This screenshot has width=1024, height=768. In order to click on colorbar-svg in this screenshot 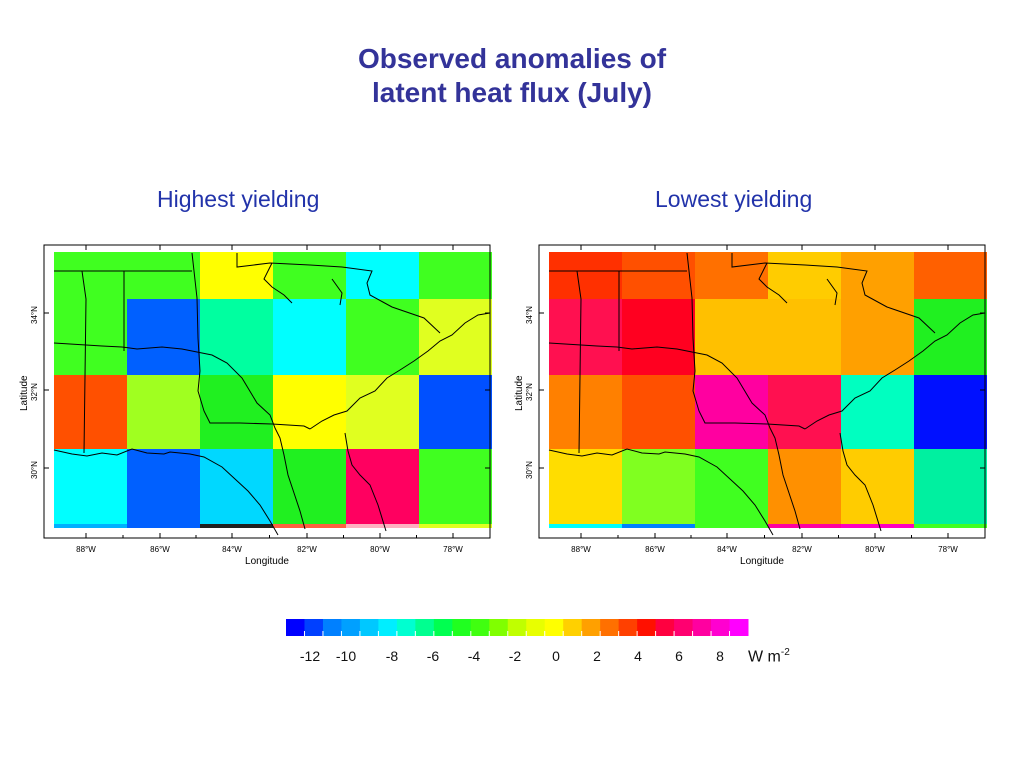, I will do `click(517, 627)`.